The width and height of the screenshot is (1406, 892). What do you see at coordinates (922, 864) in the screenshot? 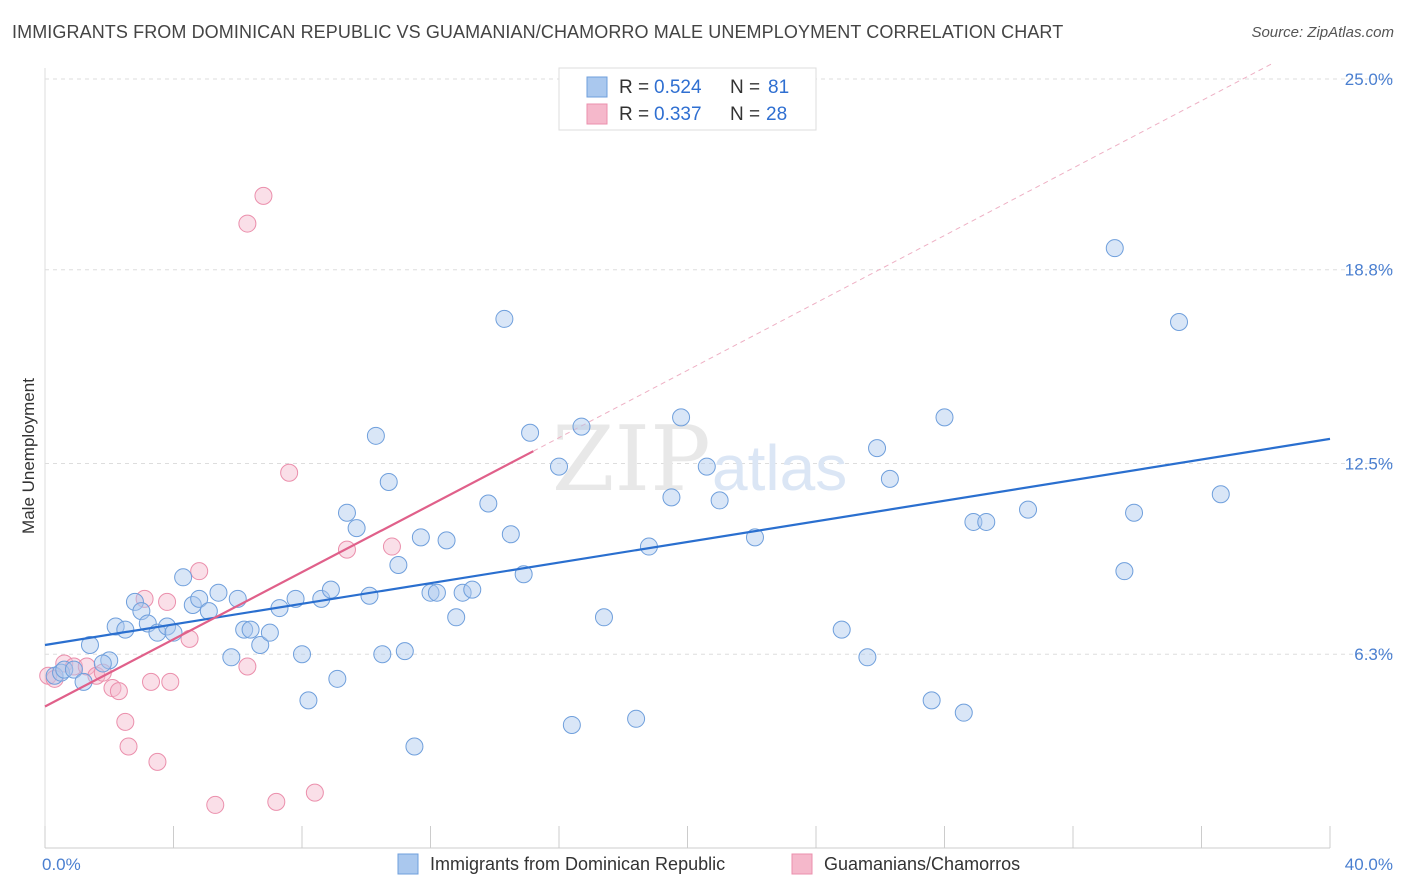
I see `bottom-legend-label-2: Guamanians/Chamorros` at bounding box center [922, 864].